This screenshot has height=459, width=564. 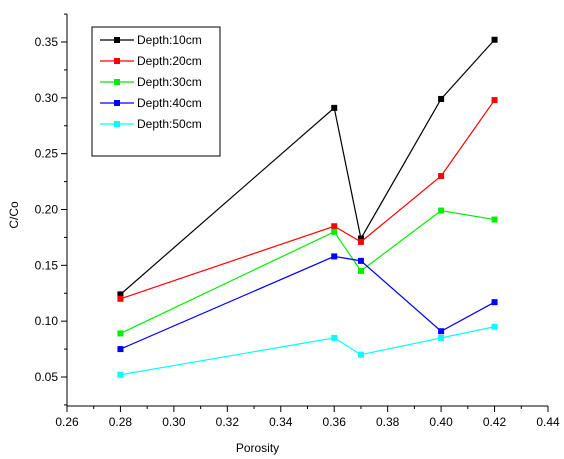 I want to click on x-axis-label: Porosity, so click(x=257, y=448).